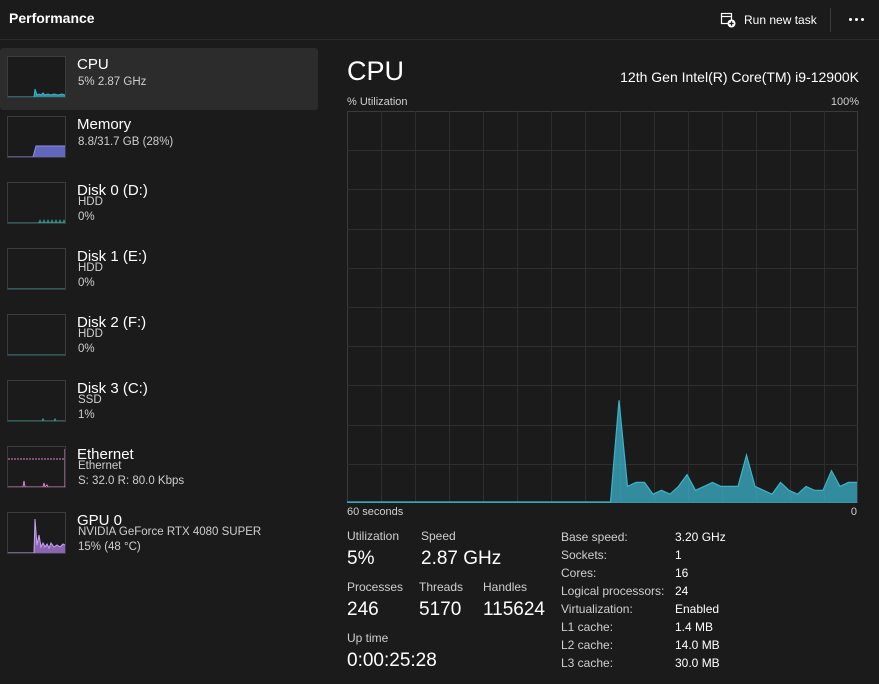  I want to click on uptime-label: Up time, so click(368, 638).